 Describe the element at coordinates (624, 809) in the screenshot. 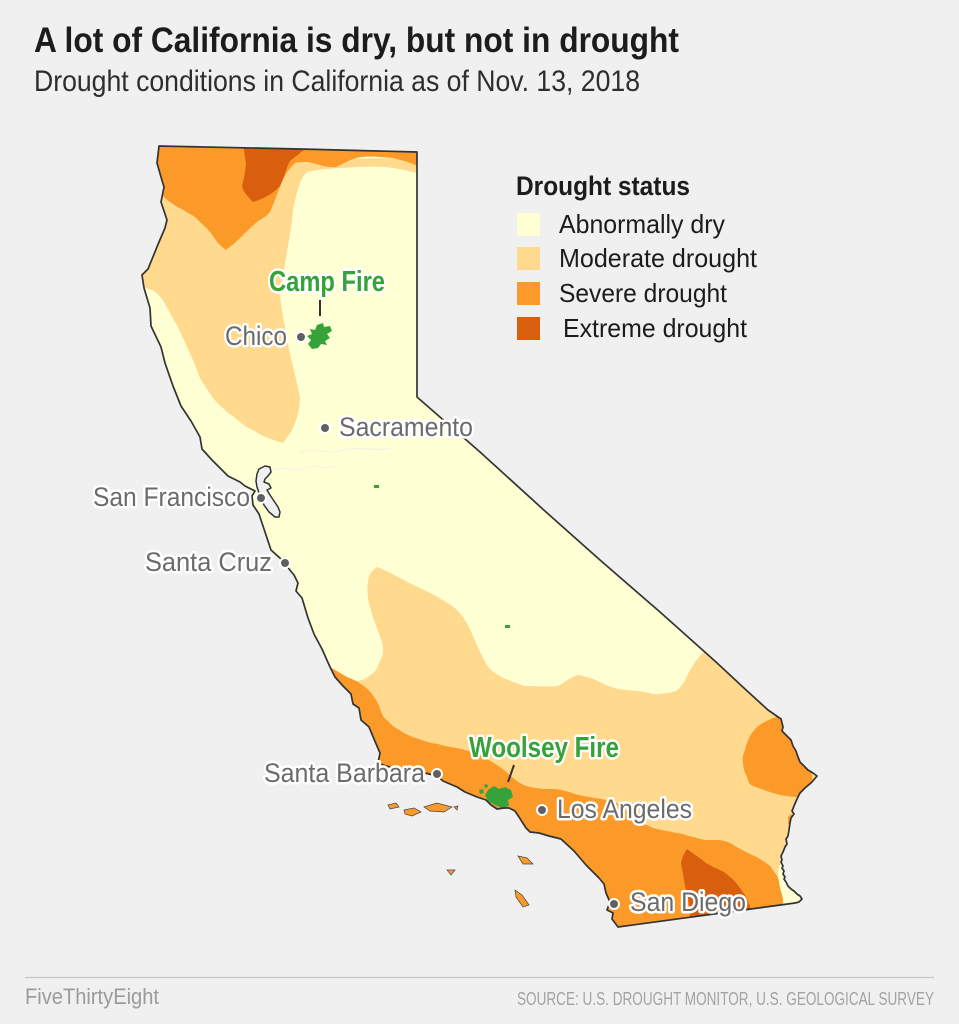

I see `svg-text: Los Angeles` at that location.